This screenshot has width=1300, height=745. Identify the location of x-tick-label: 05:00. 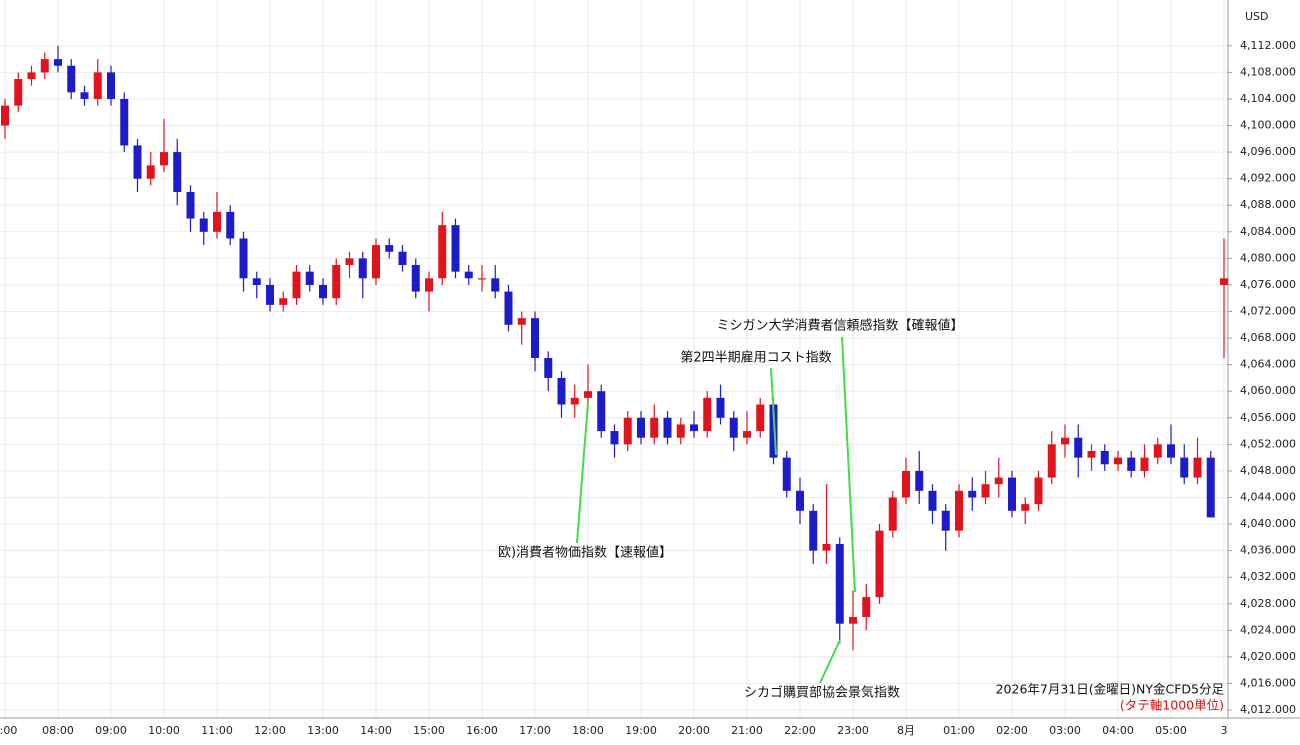
(1171, 730).